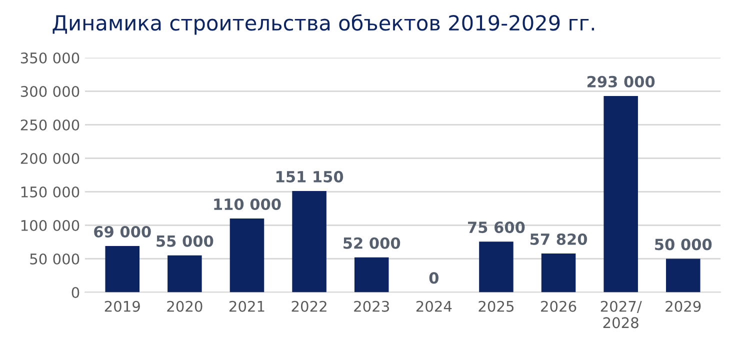 The width and height of the screenshot is (739, 350). Describe the element at coordinates (310, 176) in the screenshot. I see `data-label: 151 150` at that location.